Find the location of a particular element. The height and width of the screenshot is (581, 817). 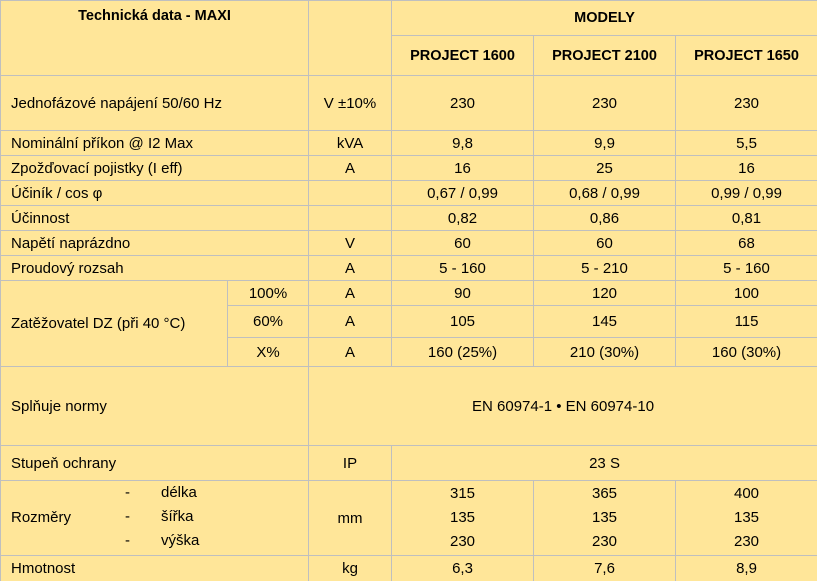

dimension-value: 315 is located at coordinates (463, 493).